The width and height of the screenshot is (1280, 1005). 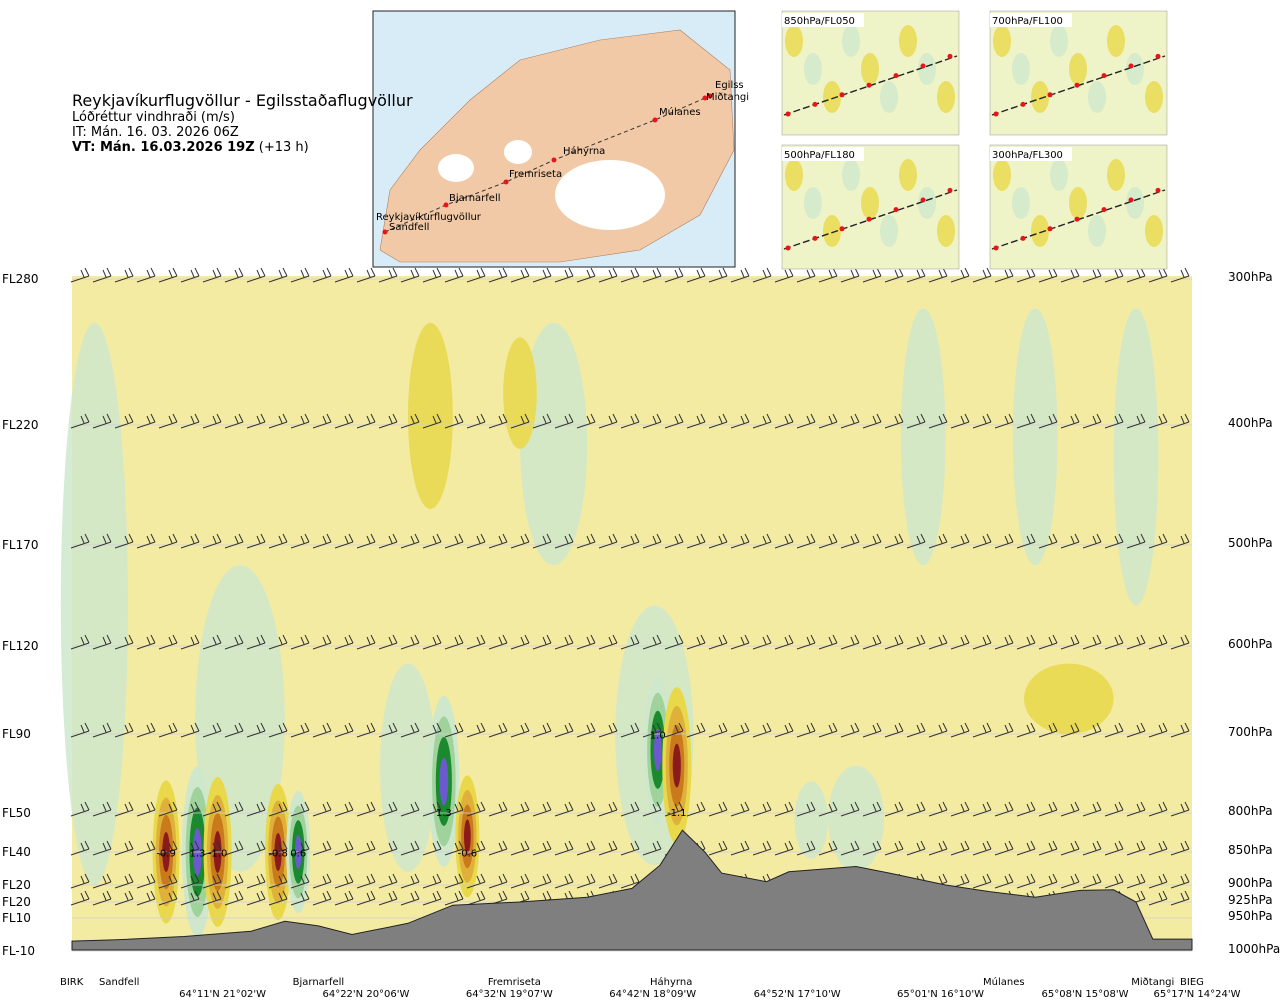 I want to click on panel-label: 500hPa/FL180, so click(x=819, y=155).